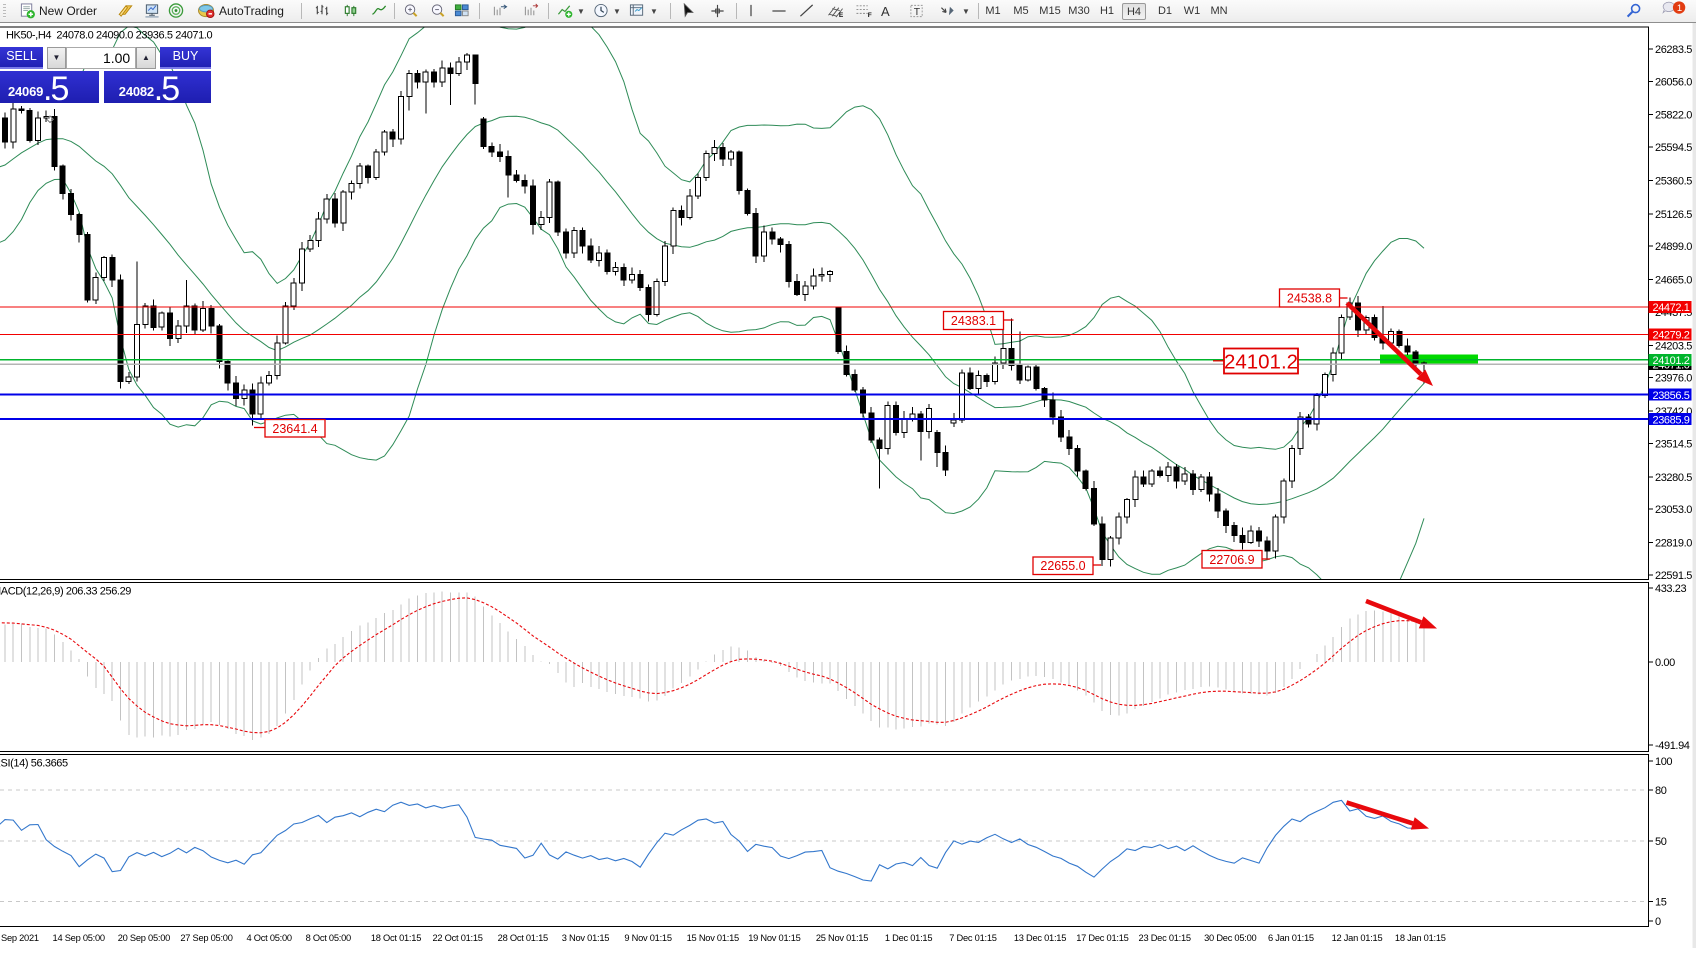 The height and width of the screenshot is (953, 1696). What do you see at coordinates (1673, 181) in the screenshot?
I see `svg-text: 25360.5` at bounding box center [1673, 181].